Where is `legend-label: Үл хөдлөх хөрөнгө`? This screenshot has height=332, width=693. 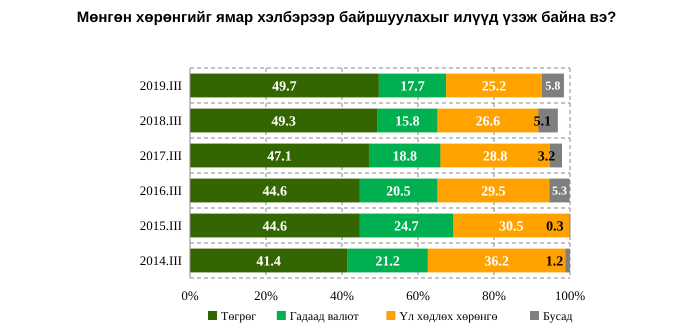 legend-label: Үл хөдлөх хөрөнгө is located at coordinates (448, 316).